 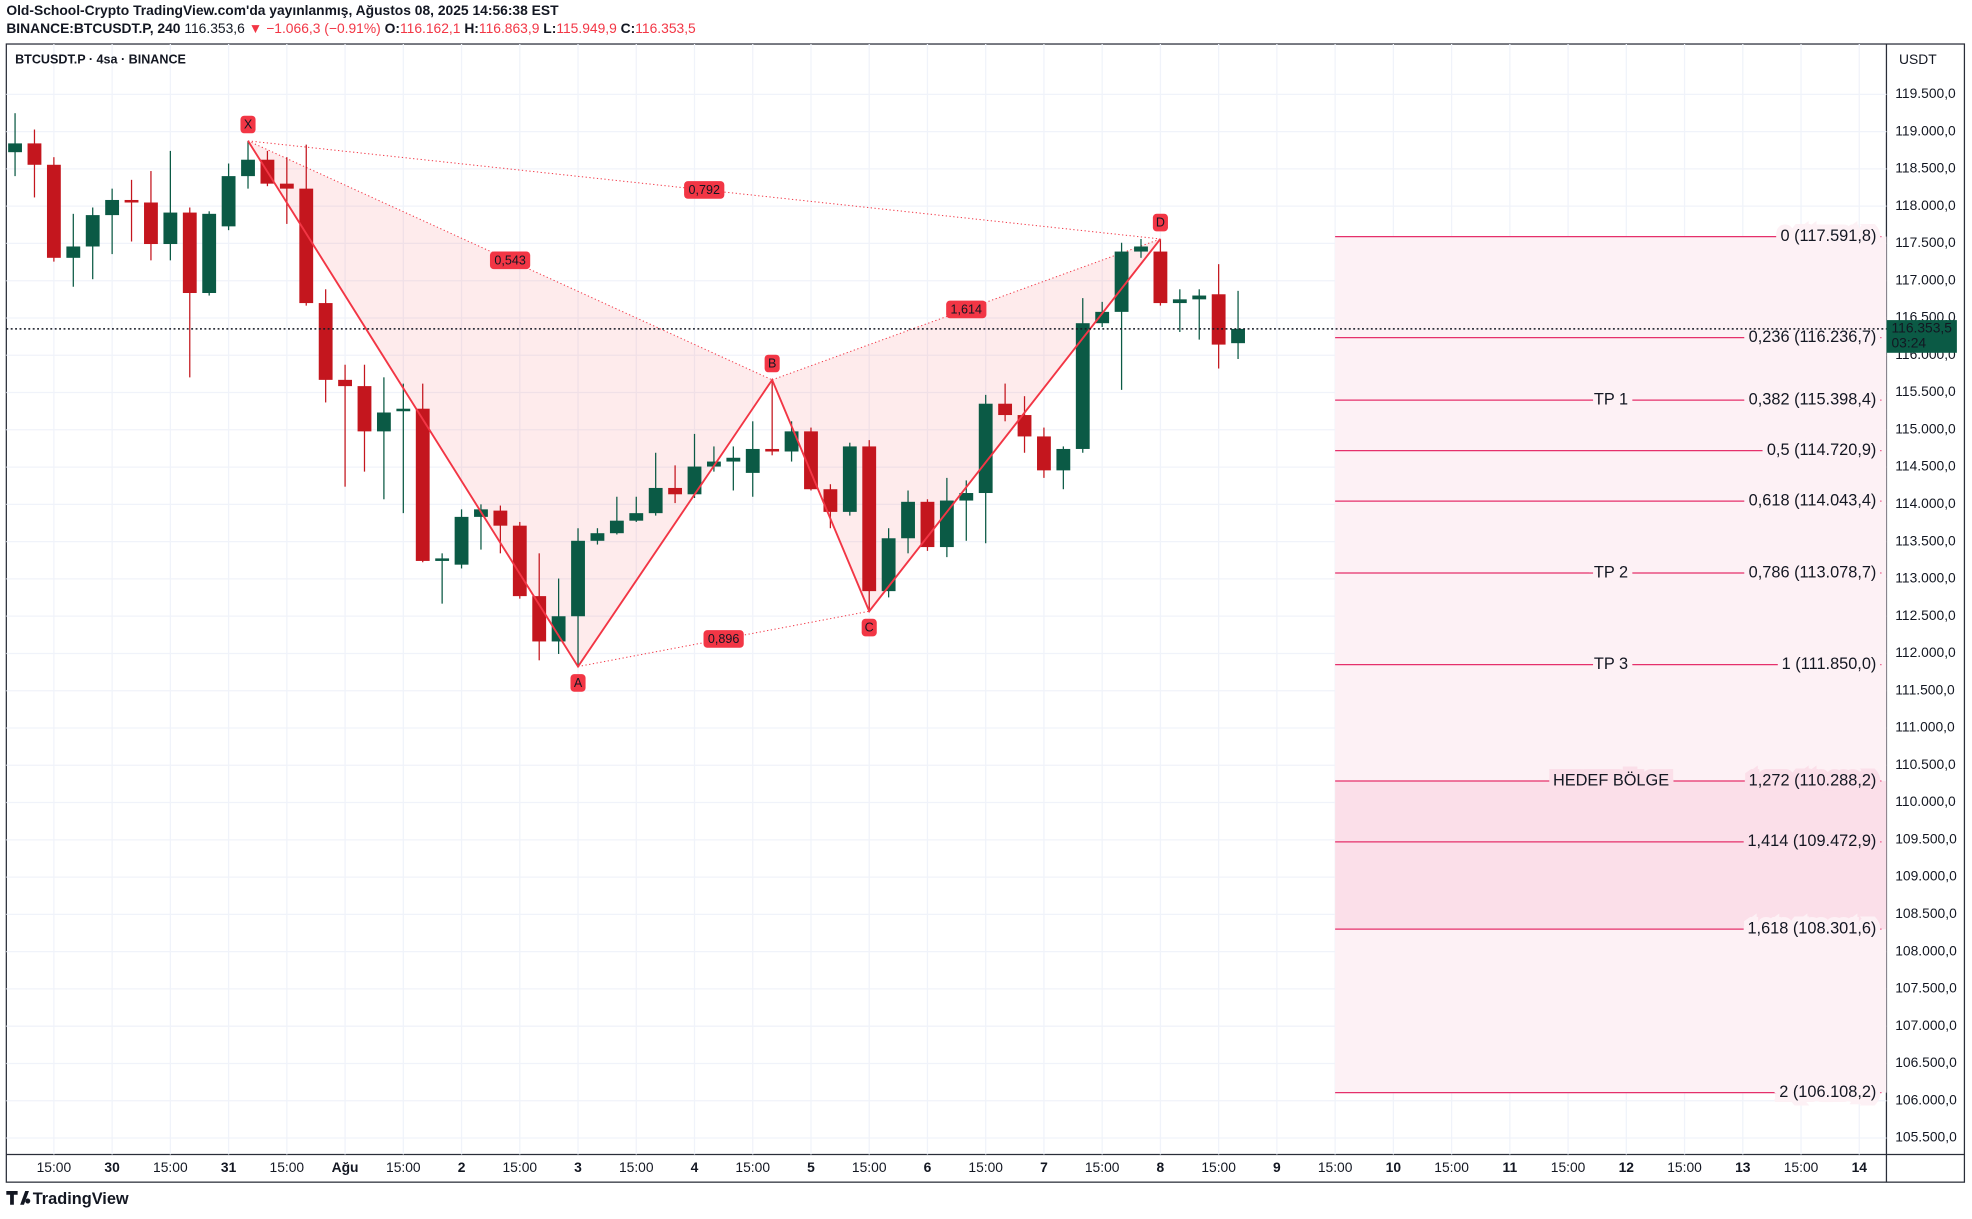 What do you see at coordinates (462, 1167) in the screenshot?
I see `x-tick-label: 2` at bounding box center [462, 1167].